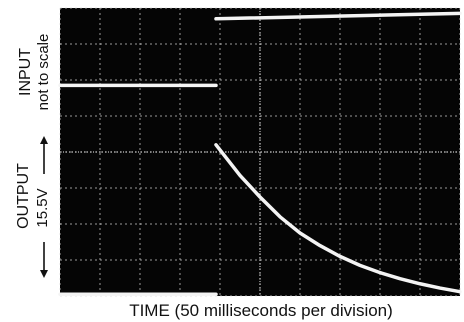 The image size is (464, 322). I want to click on input-note: not to scale, so click(43, 72).